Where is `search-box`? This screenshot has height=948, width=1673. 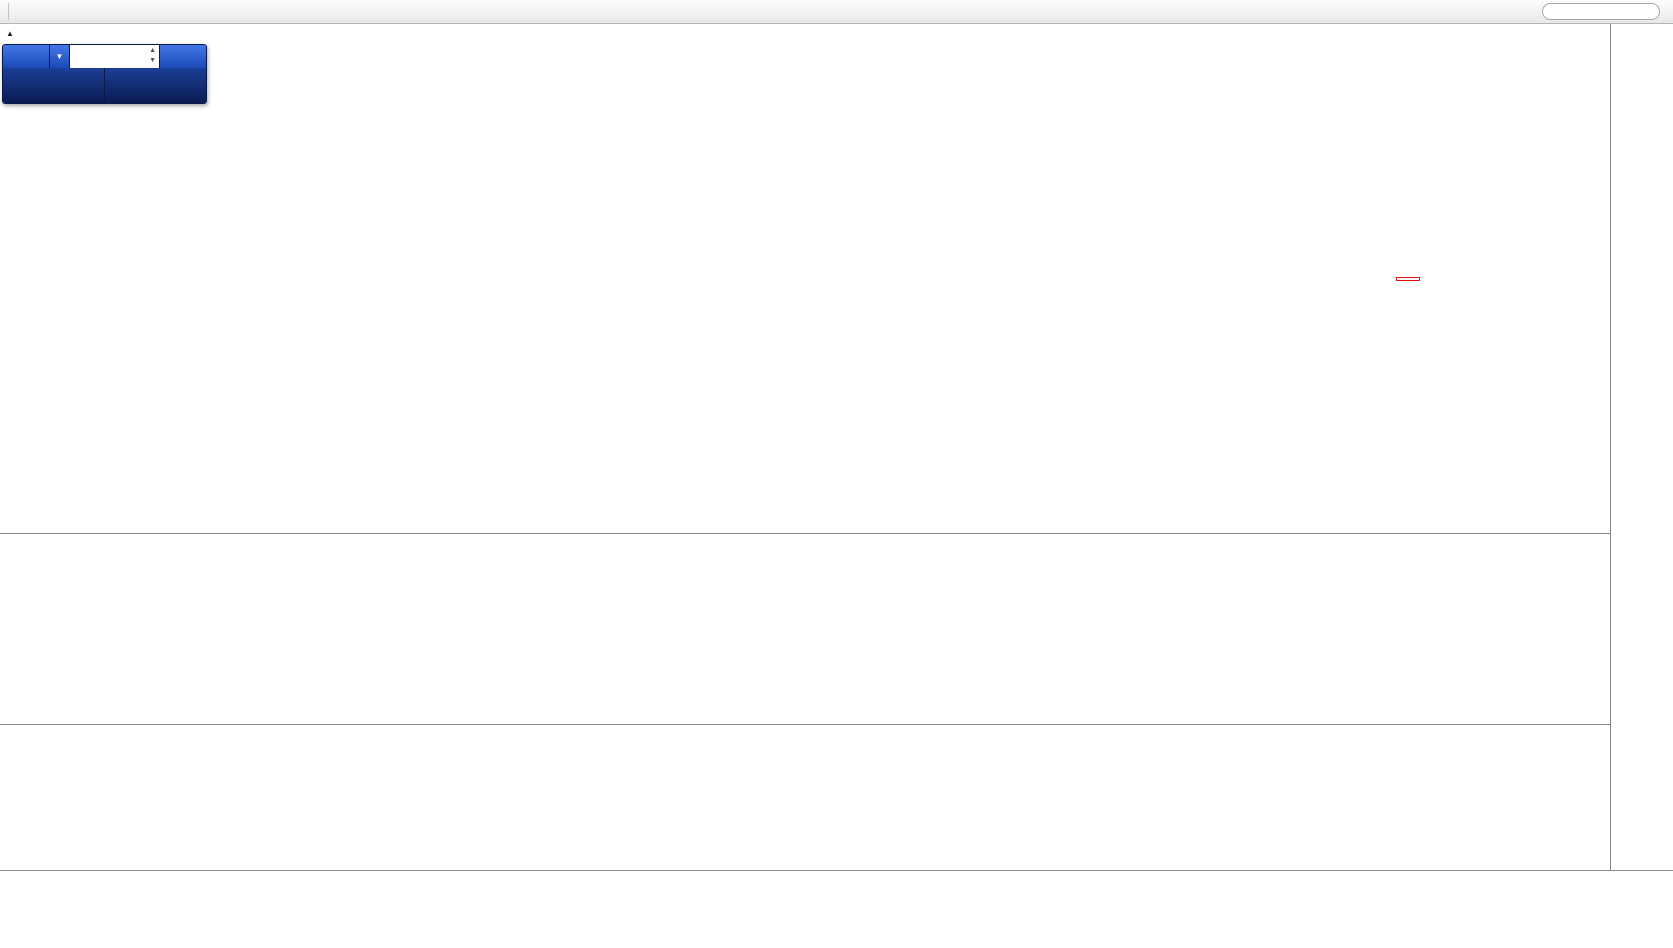 search-box is located at coordinates (1601, 11).